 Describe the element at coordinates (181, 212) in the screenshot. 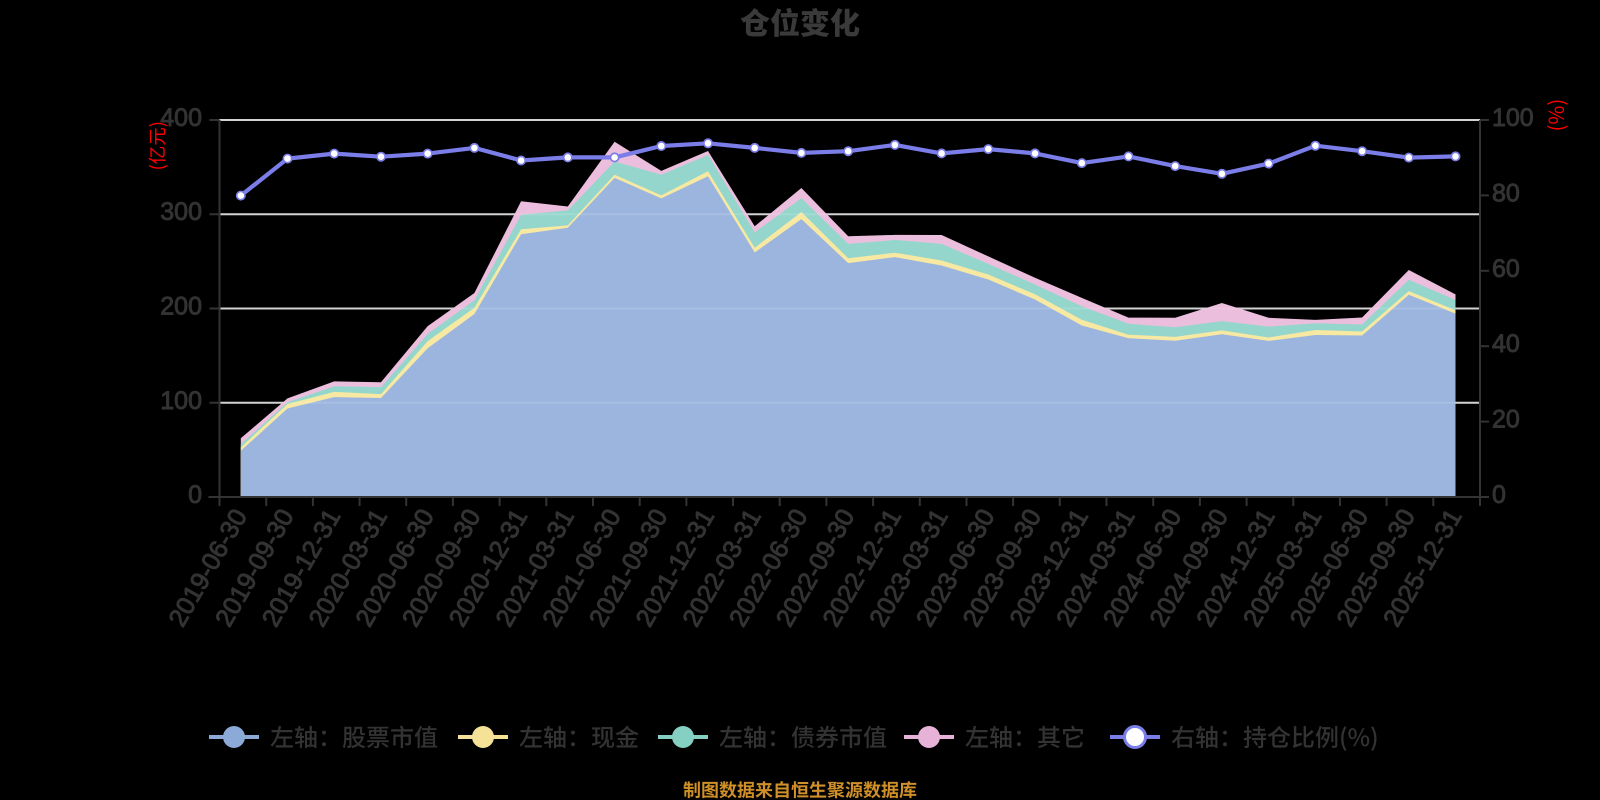

I see `svg-text: 300` at that location.